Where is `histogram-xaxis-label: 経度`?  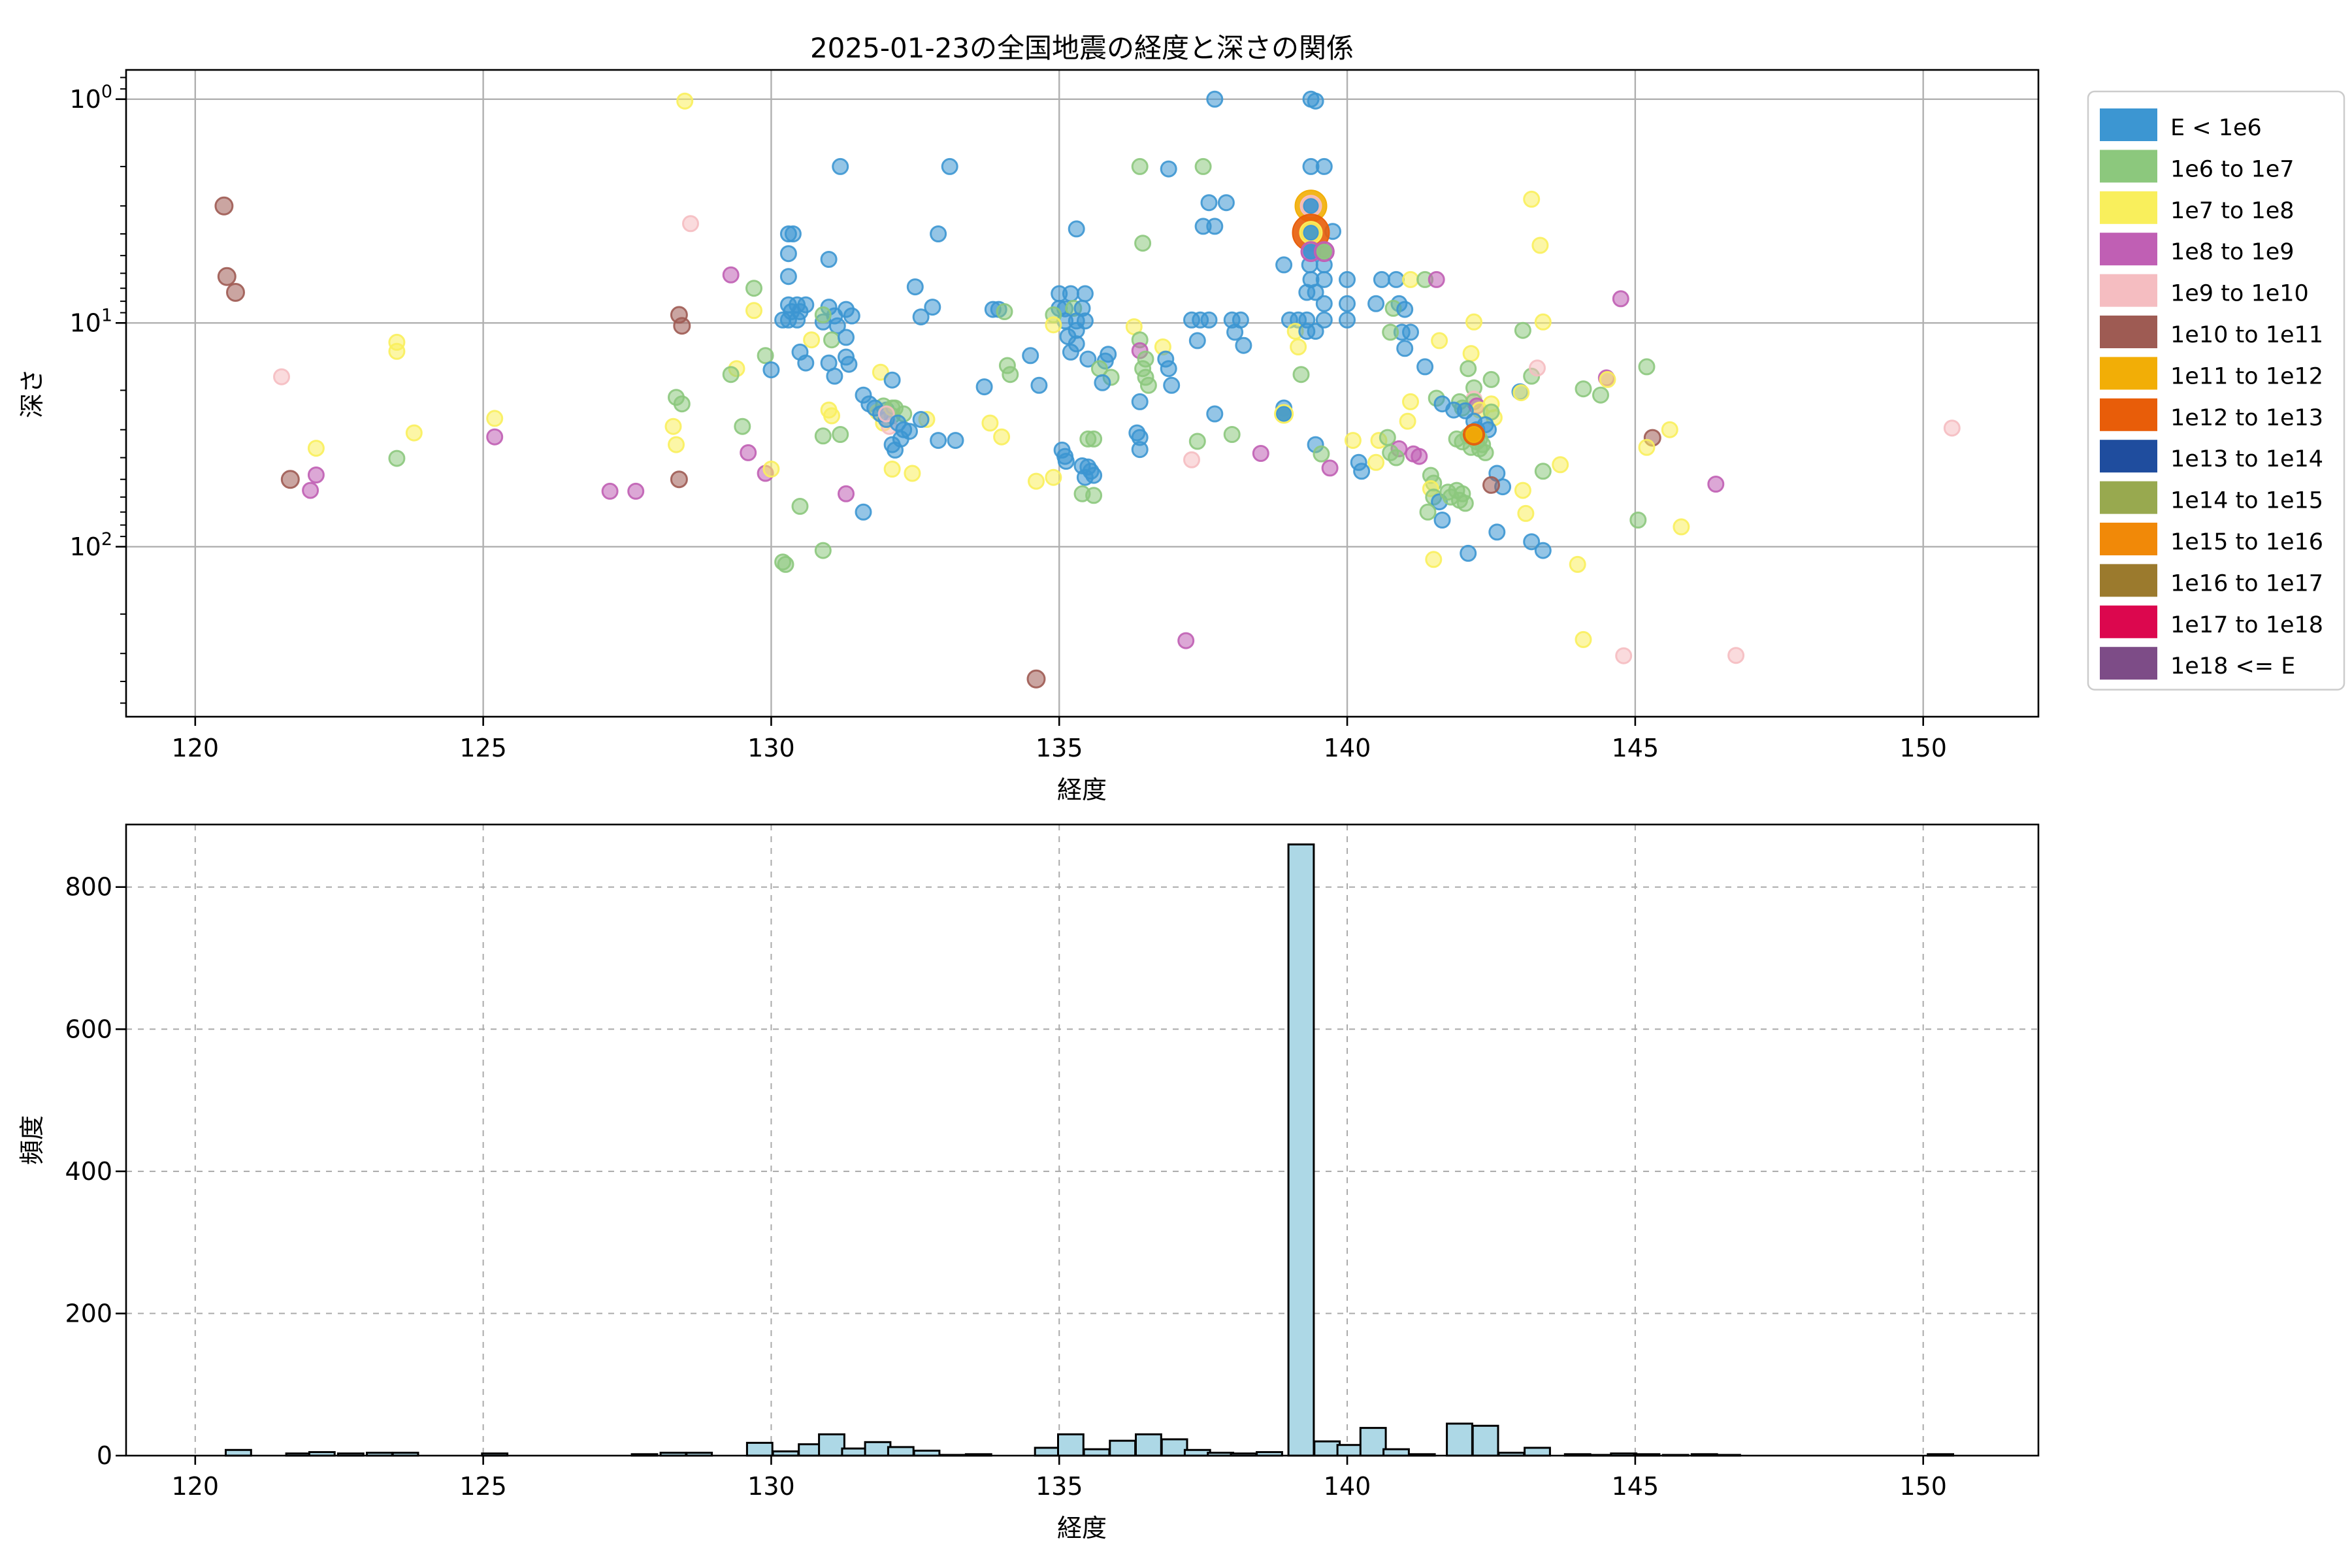 histogram-xaxis-label: 経度 is located at coordinates (1082, 1528).